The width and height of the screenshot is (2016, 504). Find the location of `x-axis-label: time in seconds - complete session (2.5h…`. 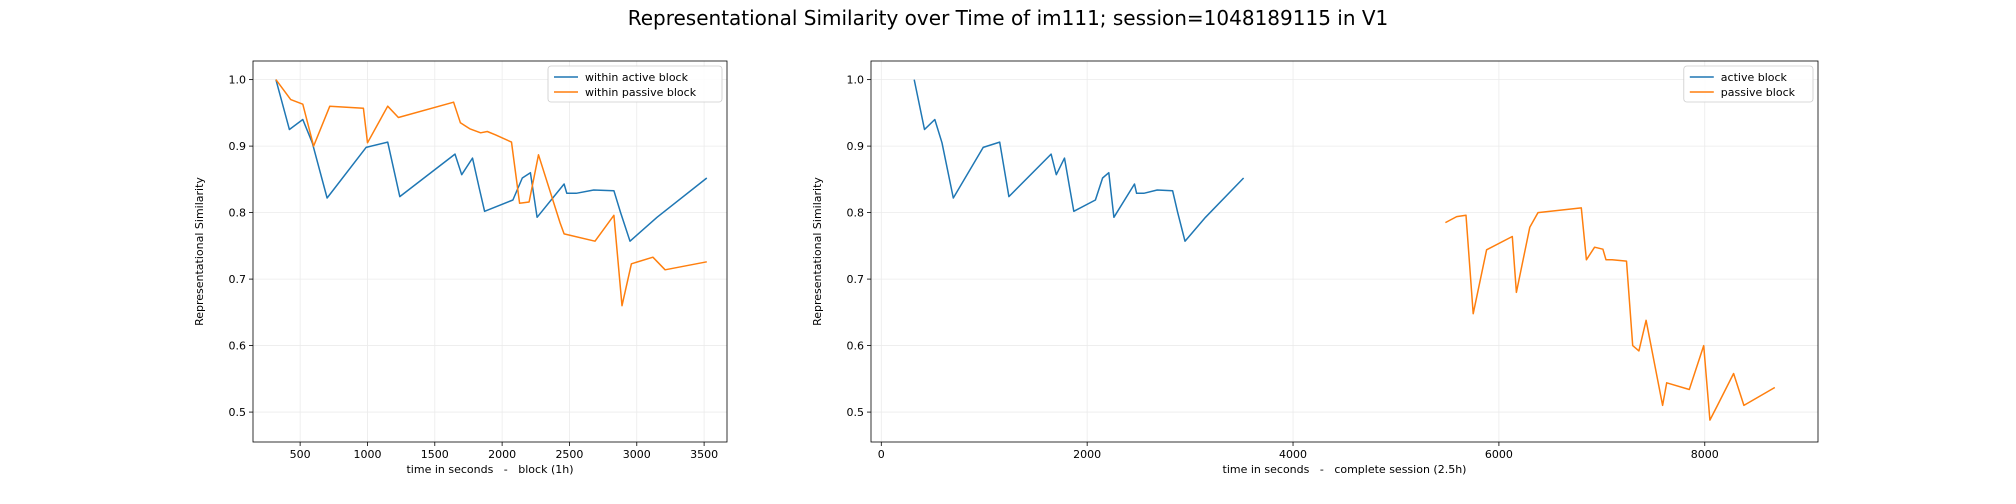

x-axis-label: time in seconds - complete session (2.5h… is located at coordinates (1345, 469).